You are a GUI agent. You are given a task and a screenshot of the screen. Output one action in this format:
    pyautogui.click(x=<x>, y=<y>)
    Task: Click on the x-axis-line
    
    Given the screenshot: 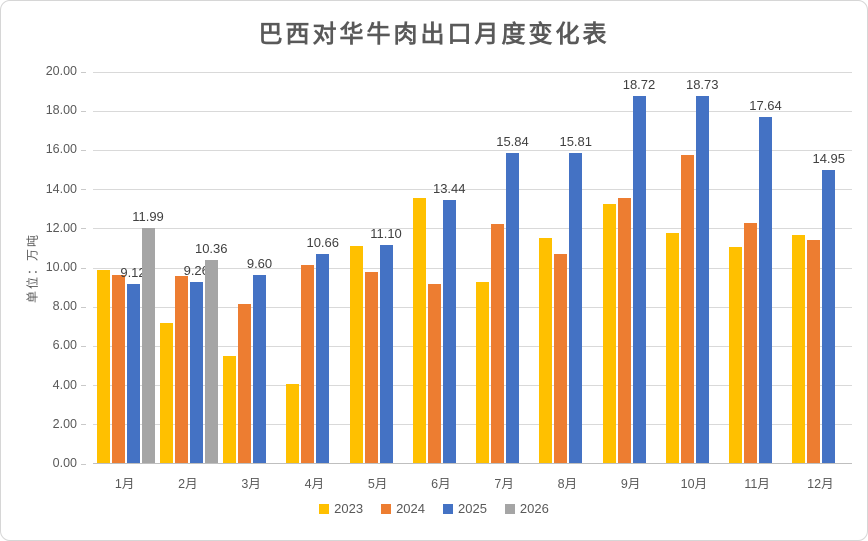 What is the action you would take?
    pyautogui.click(x=472, y=463)
    